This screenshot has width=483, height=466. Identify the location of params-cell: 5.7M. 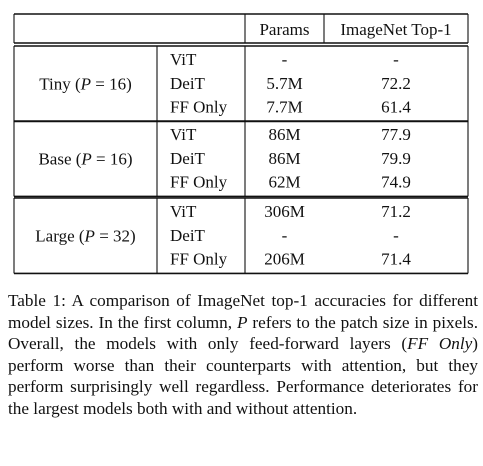
(284, 83).